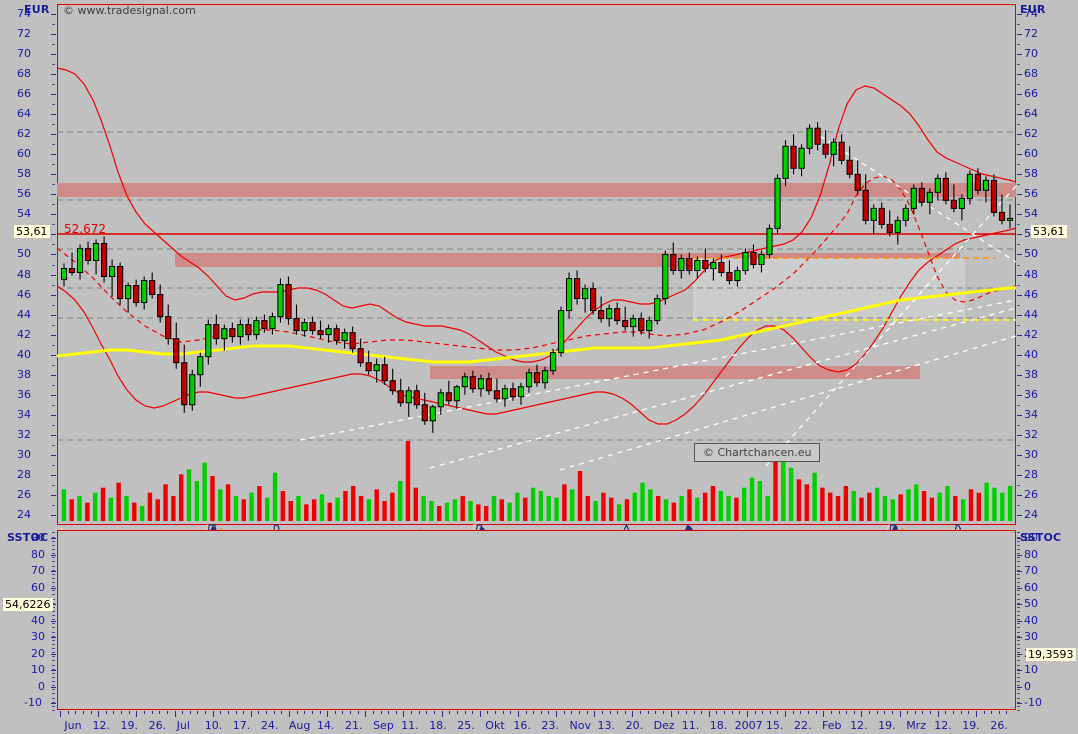 The width and height of the screenshot is (1078, 734). I want to click on consolidation-box, so click(829, 289).